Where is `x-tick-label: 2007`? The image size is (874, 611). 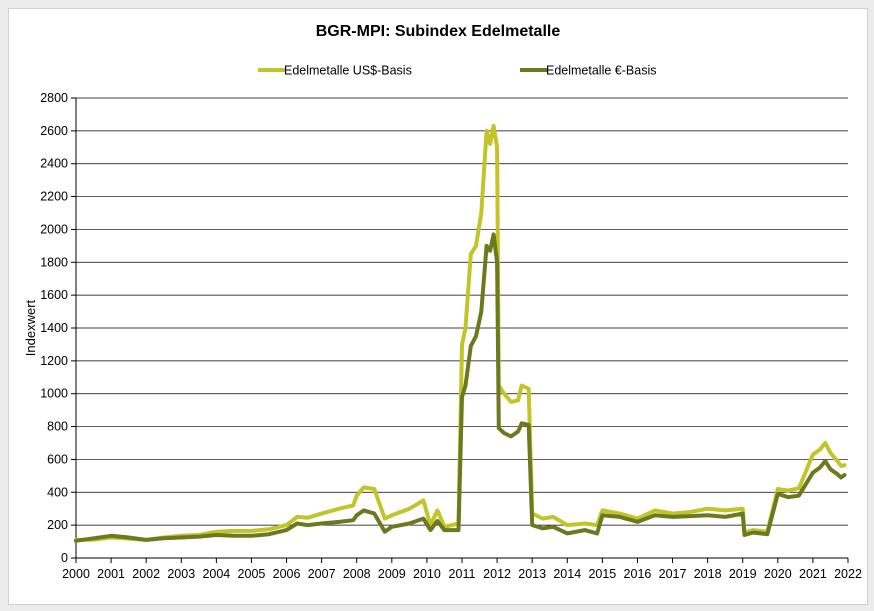 x-tick-label: 2007 is located at coordinates (322, 574).